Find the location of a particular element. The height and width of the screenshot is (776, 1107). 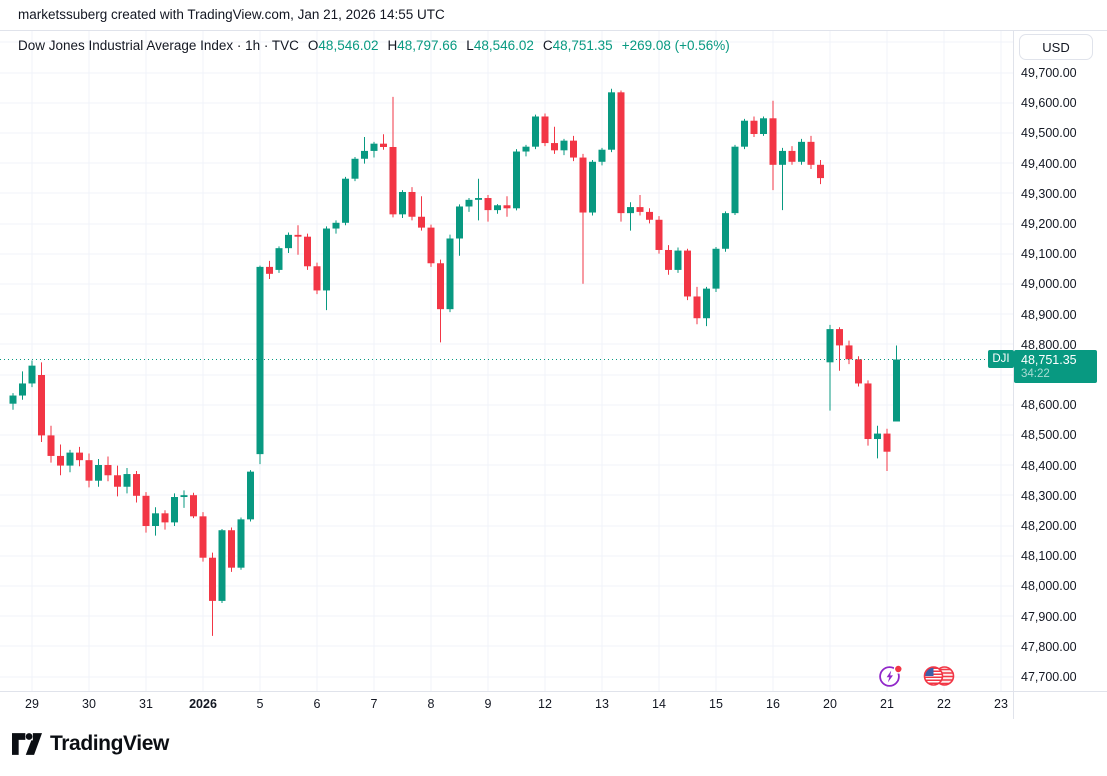

price-tick-label: 49,300.00 is located at coordinates (1049, 193).